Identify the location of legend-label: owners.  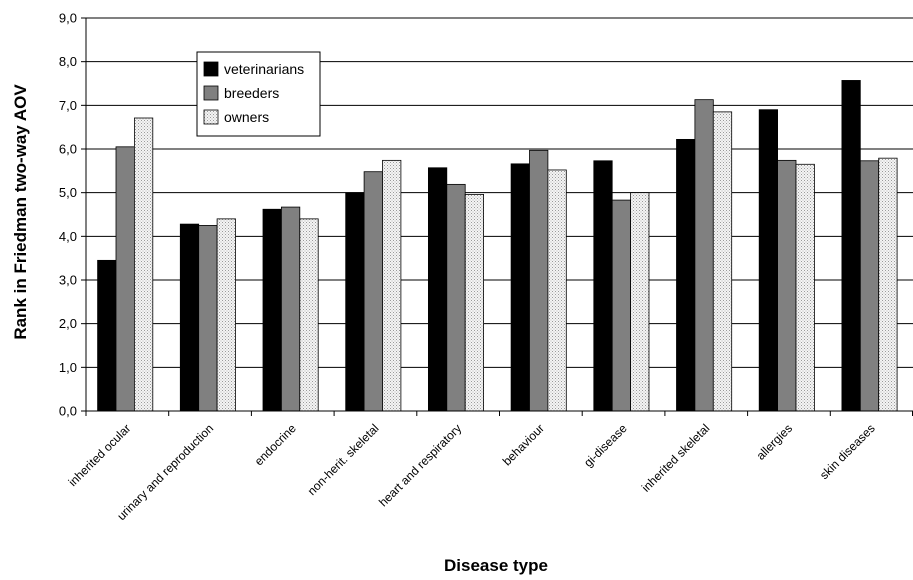
(246, 117).